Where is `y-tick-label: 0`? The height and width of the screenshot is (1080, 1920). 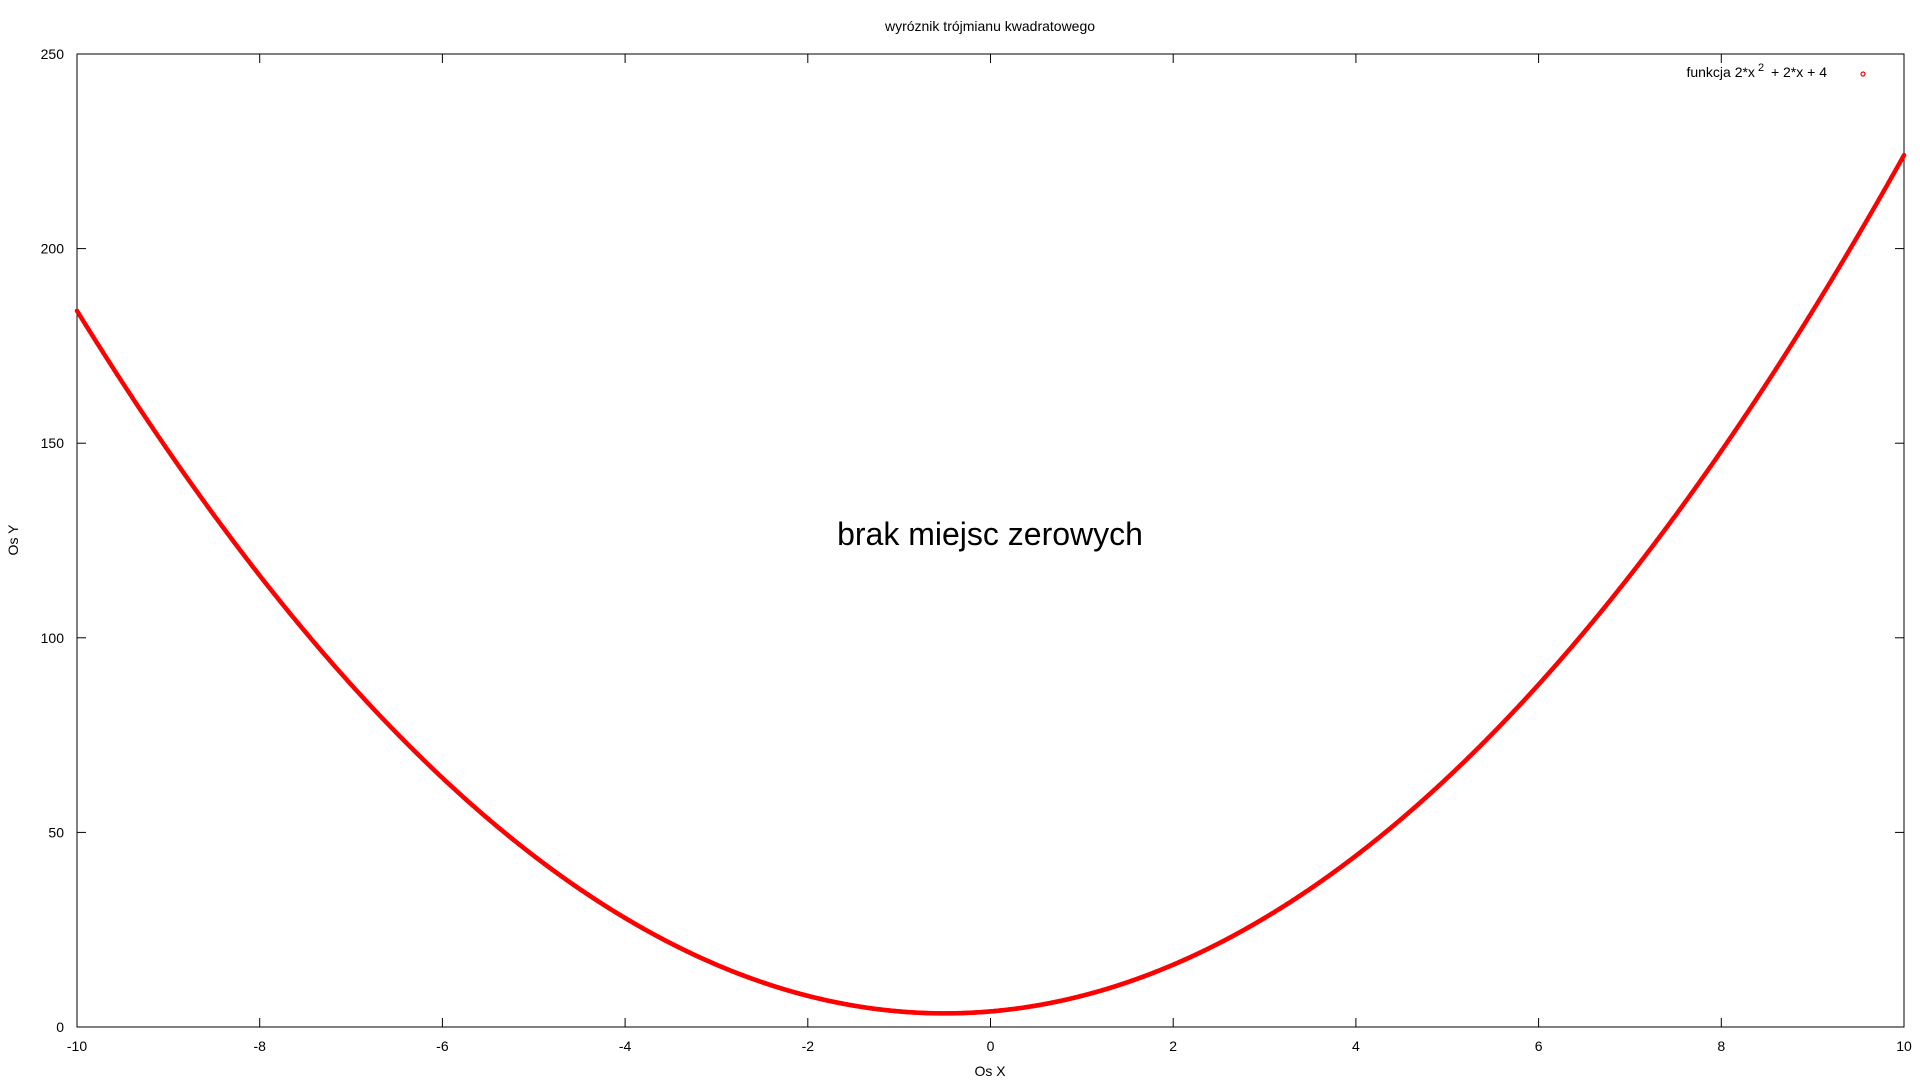
y-tick-label: 0 is located at coordinates (60, 1027).